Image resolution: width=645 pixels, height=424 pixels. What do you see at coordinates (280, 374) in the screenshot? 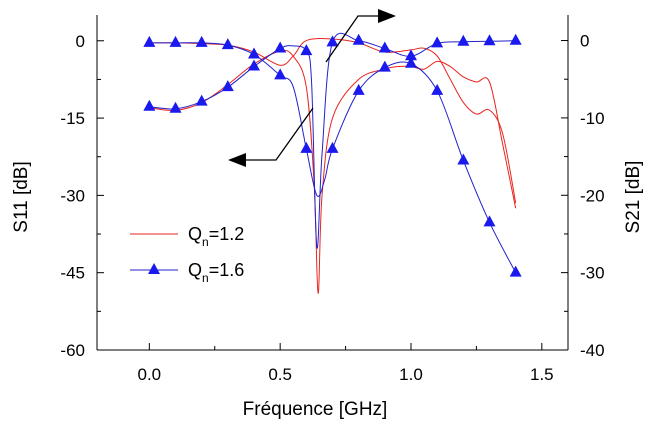
I see `x-tick-label-1: 0.5` at bounding box center [280, 374].